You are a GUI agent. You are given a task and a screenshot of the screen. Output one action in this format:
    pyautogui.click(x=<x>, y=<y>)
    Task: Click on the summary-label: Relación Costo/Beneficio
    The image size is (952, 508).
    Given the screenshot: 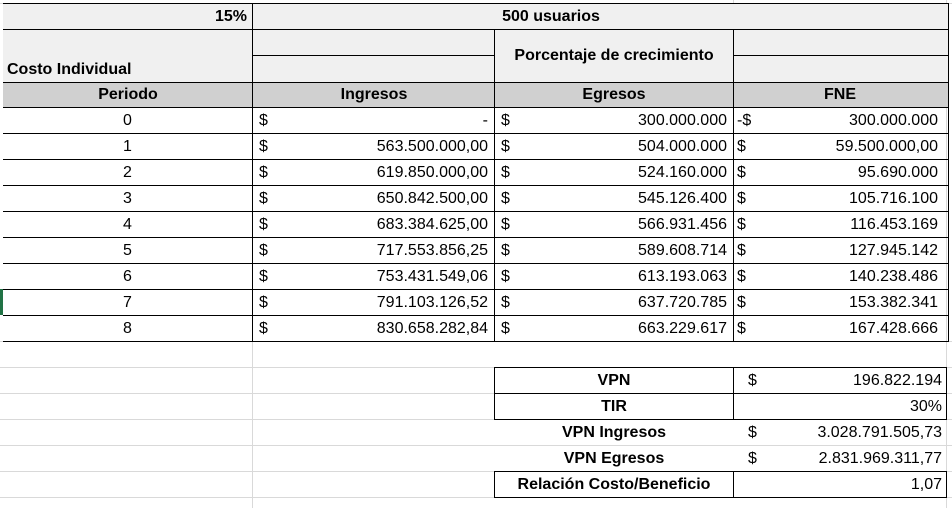 What is the action you would take?
    pyautogui.click(x=614, y=484)
    